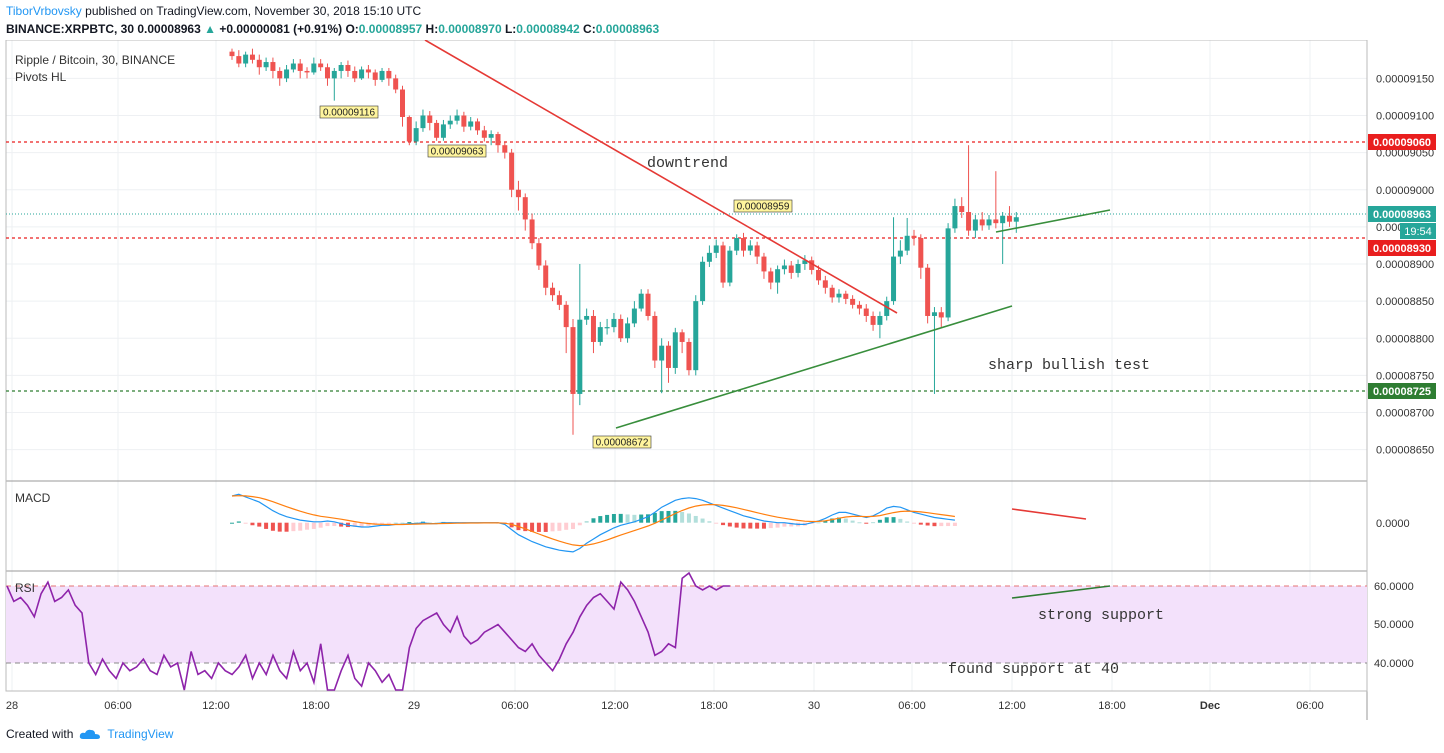  I want to click on pivot-text-3: 0.00008959, so click(763, 207).